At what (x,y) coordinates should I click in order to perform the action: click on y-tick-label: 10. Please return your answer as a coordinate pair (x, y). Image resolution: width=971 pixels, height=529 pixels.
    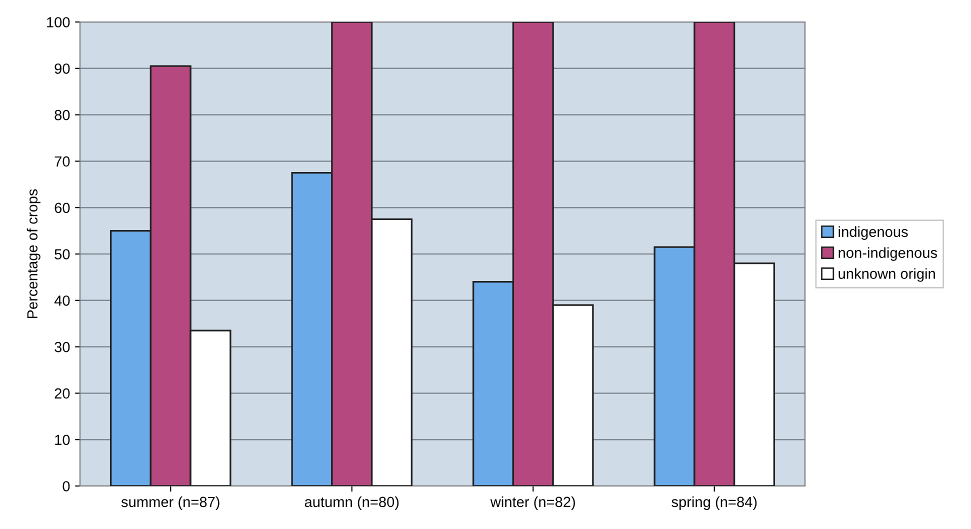
    Looking at the image, I should click on (62, 440).